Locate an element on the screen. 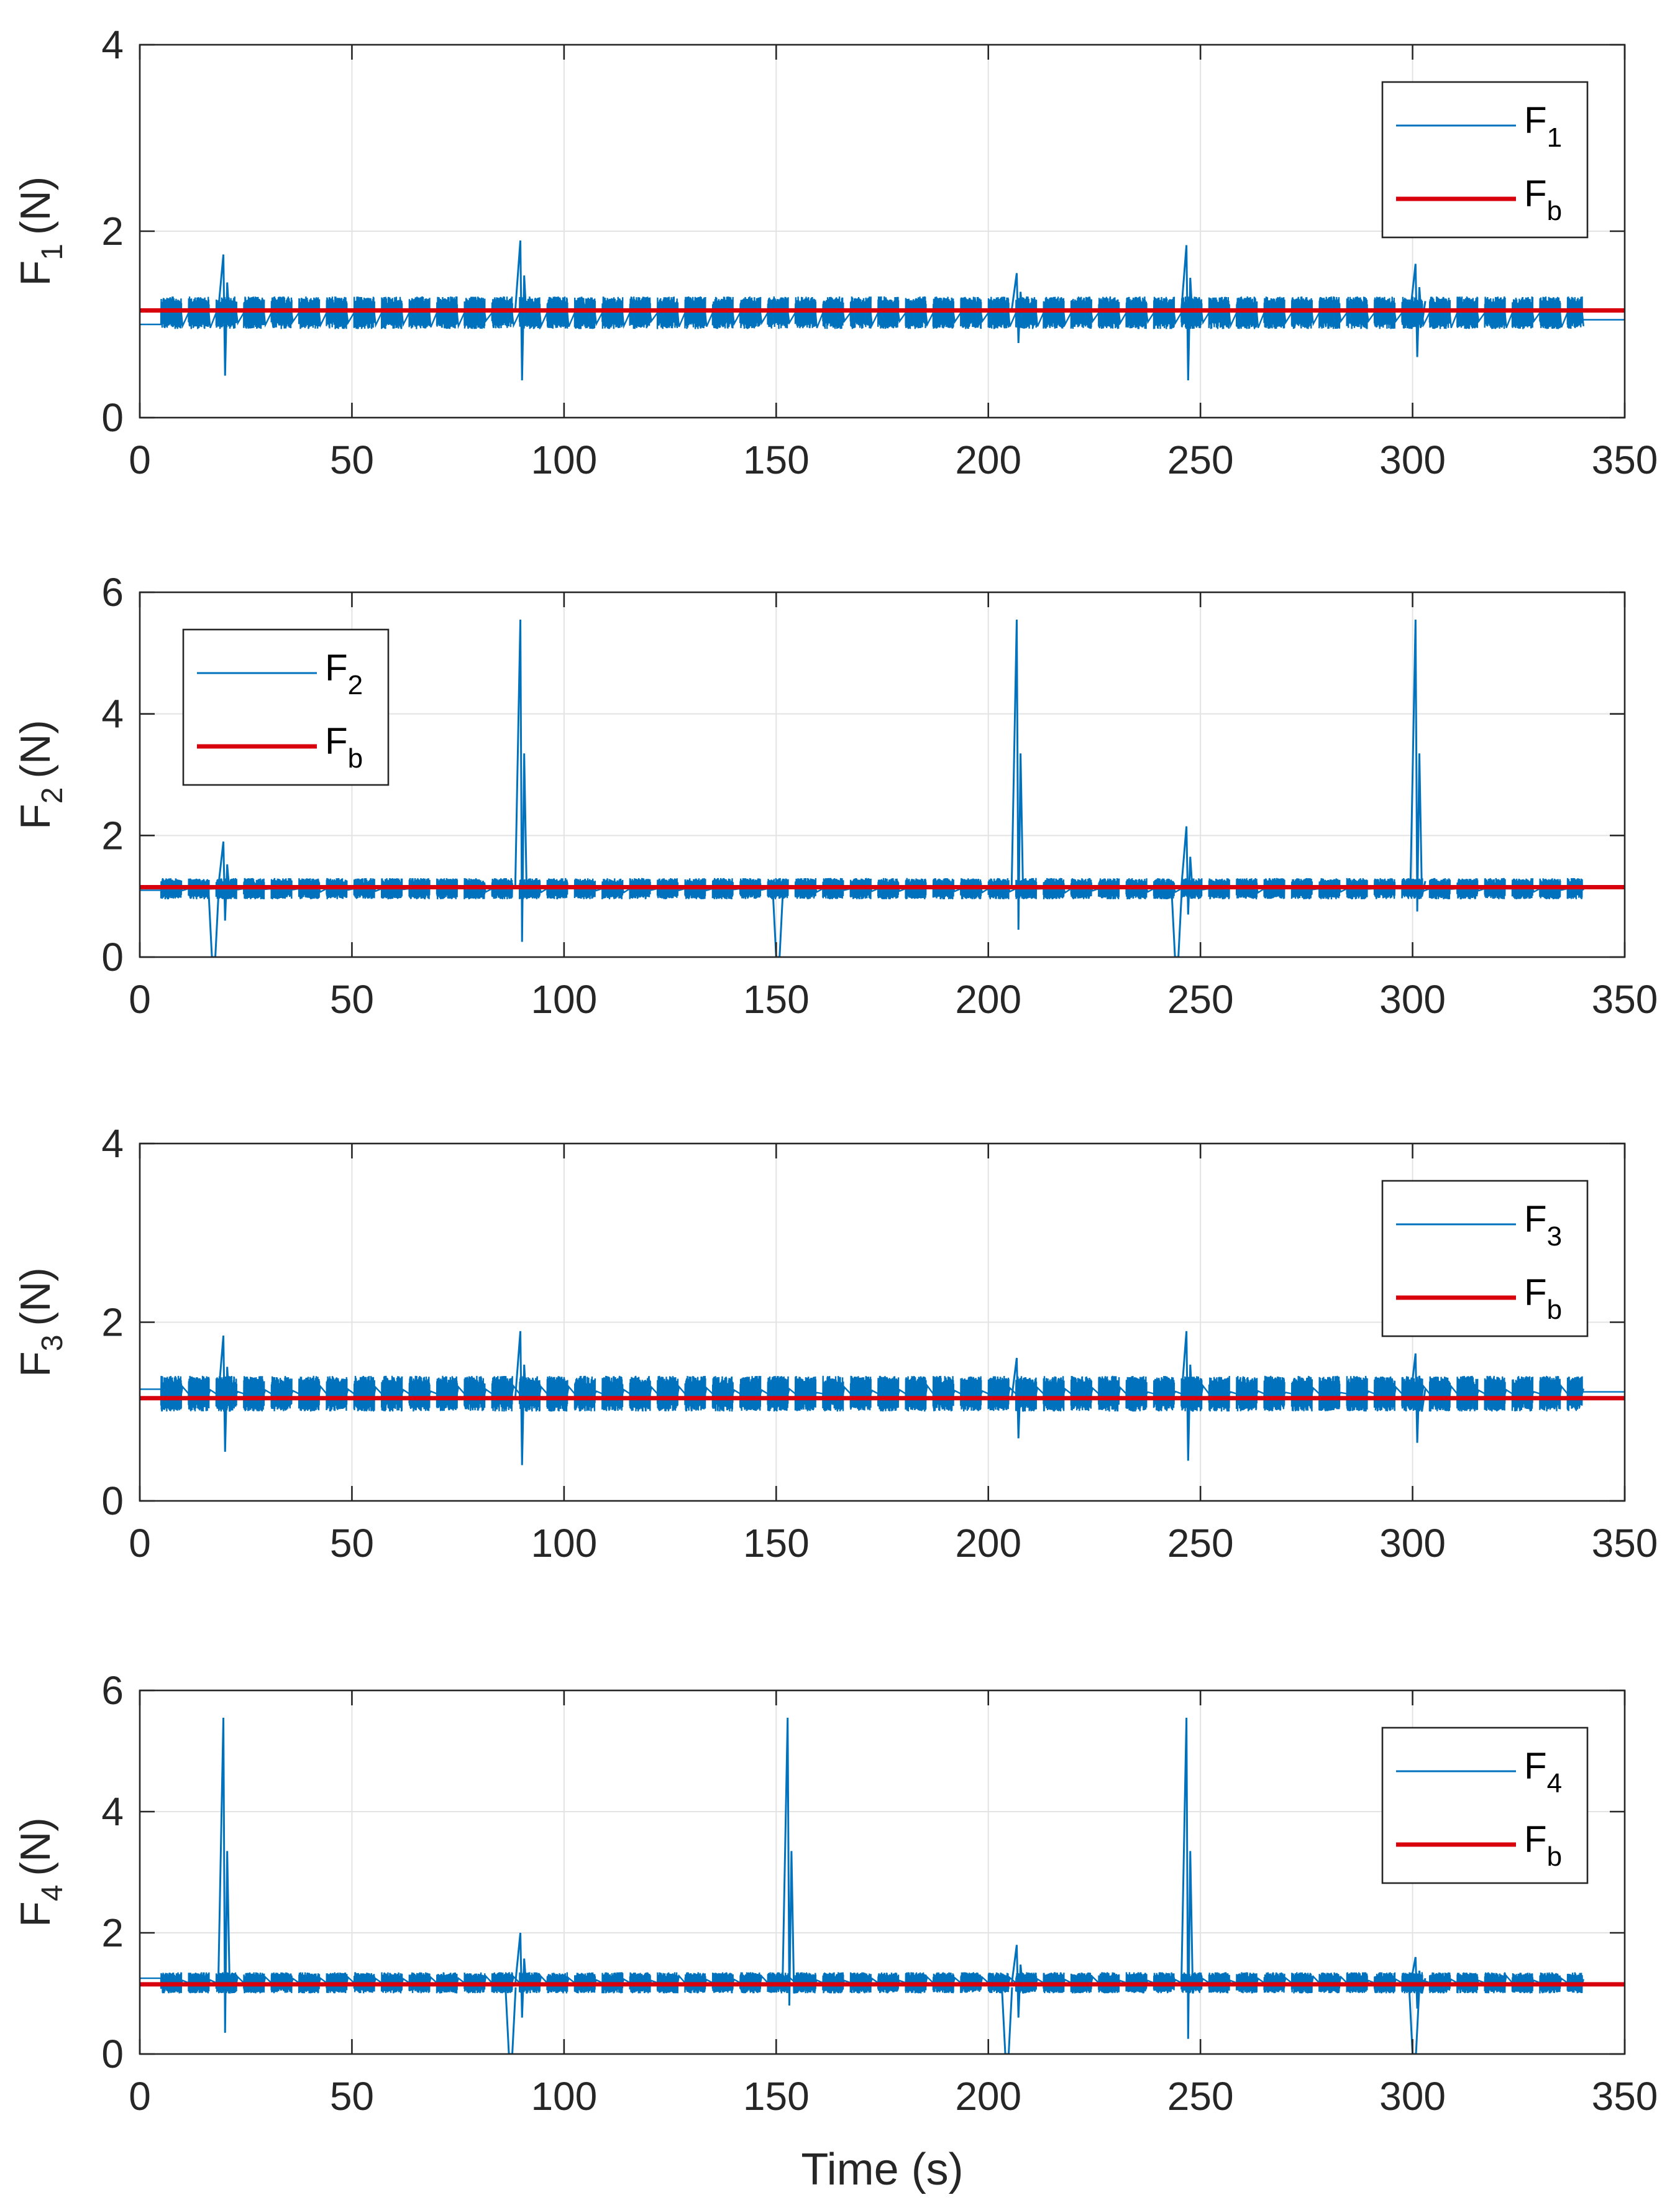  legend-entry-F3: F3 is located at coordinates (1543, 1225).